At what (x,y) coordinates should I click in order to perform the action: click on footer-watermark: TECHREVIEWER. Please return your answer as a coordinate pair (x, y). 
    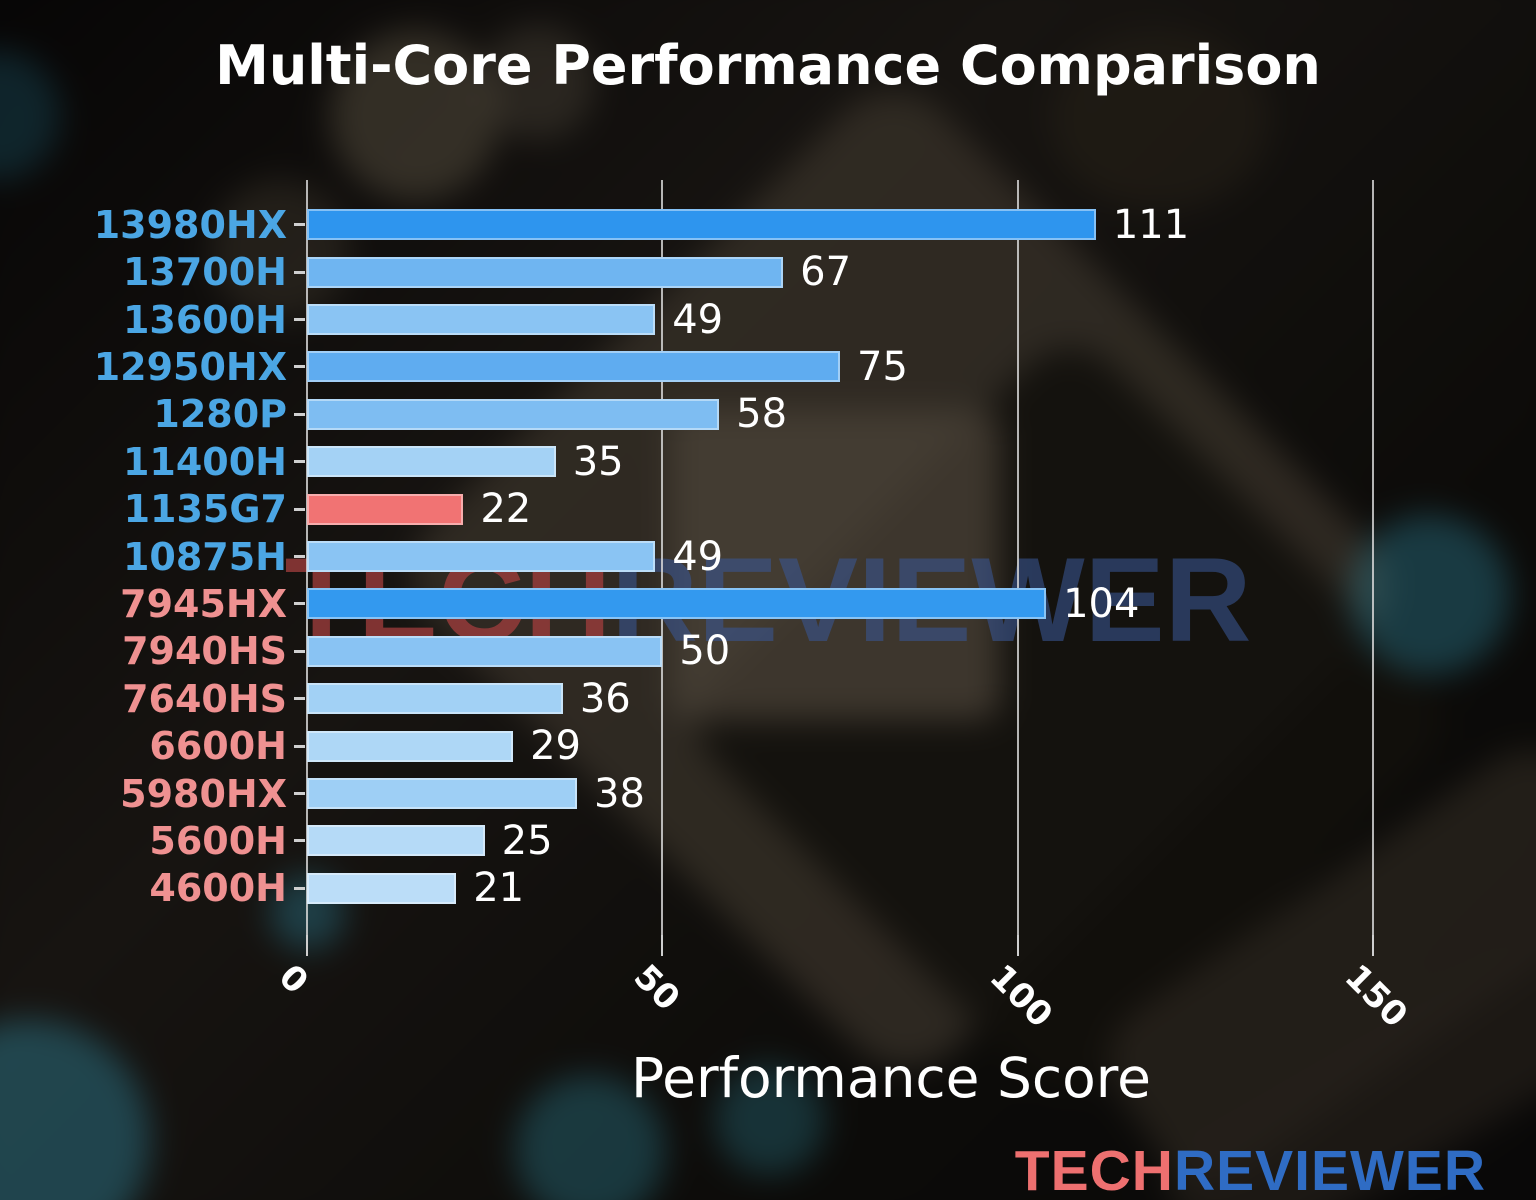
    Looking at the image, I should click on (1250, 1169).